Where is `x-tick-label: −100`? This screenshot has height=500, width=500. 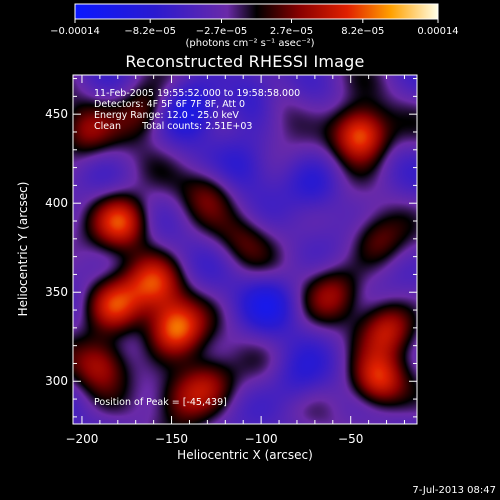
x-tick-label: −100 is located at coordinates (261, 439).